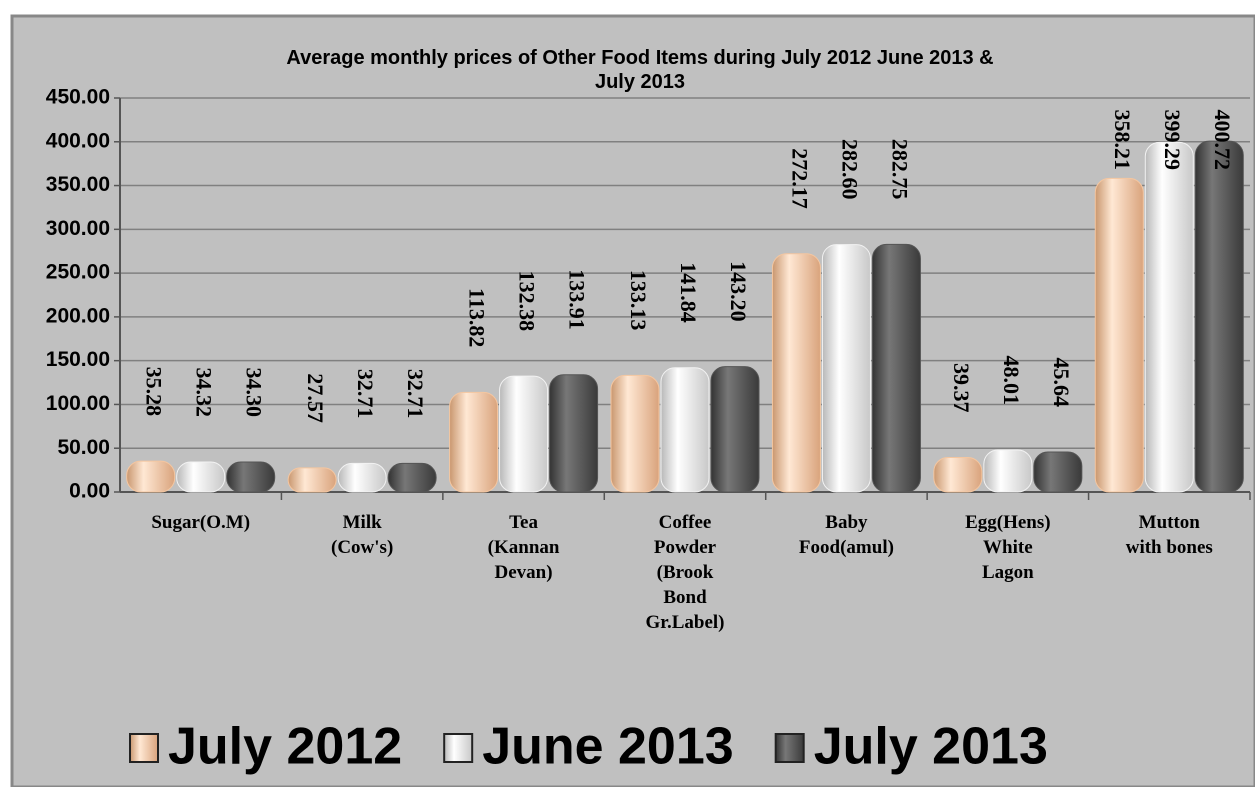 The height and width of the screenshot is (787, 1255). What do you see at coordinates (83, 447) in the screenshot?
I see `y-tick-label: 50.00` at bounding box center [83, 447].